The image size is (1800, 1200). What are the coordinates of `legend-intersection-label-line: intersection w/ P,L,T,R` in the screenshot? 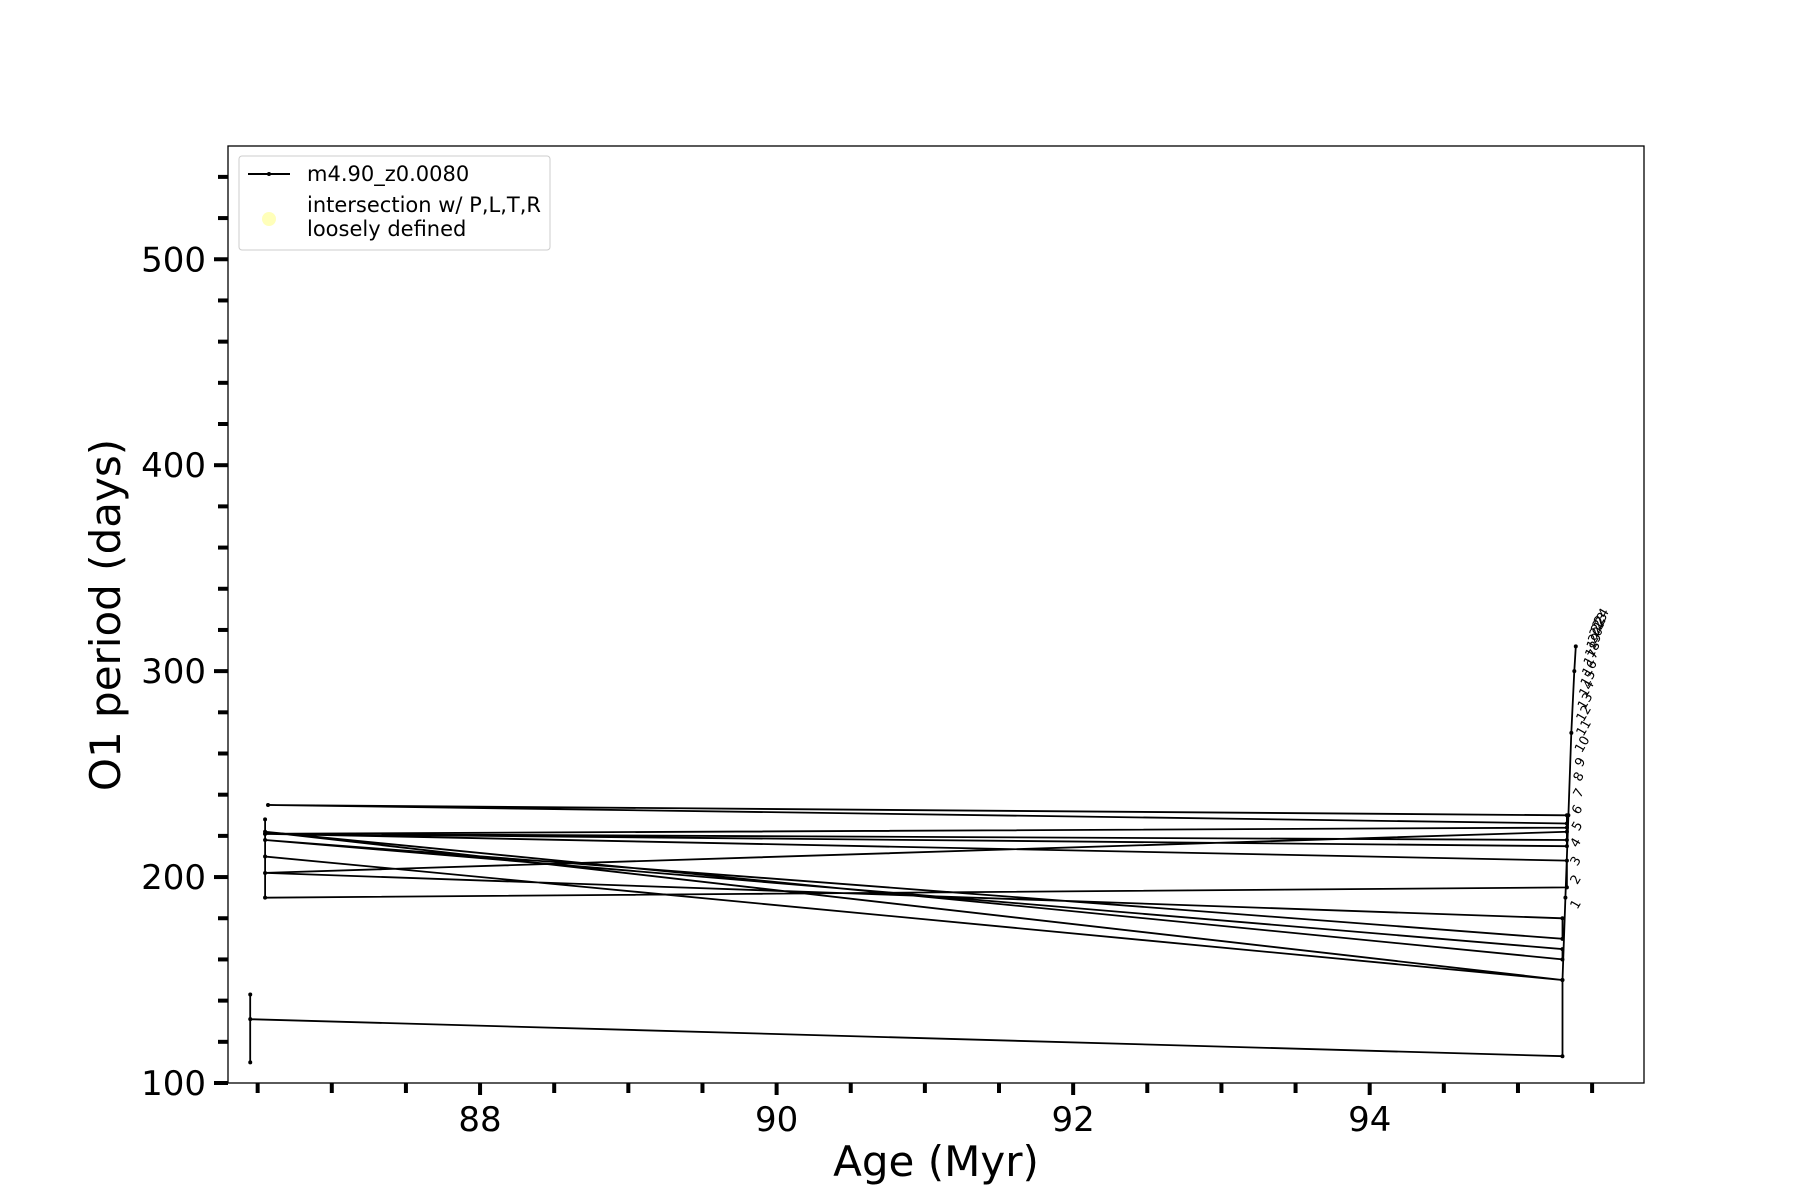 It's located at (424, 205).